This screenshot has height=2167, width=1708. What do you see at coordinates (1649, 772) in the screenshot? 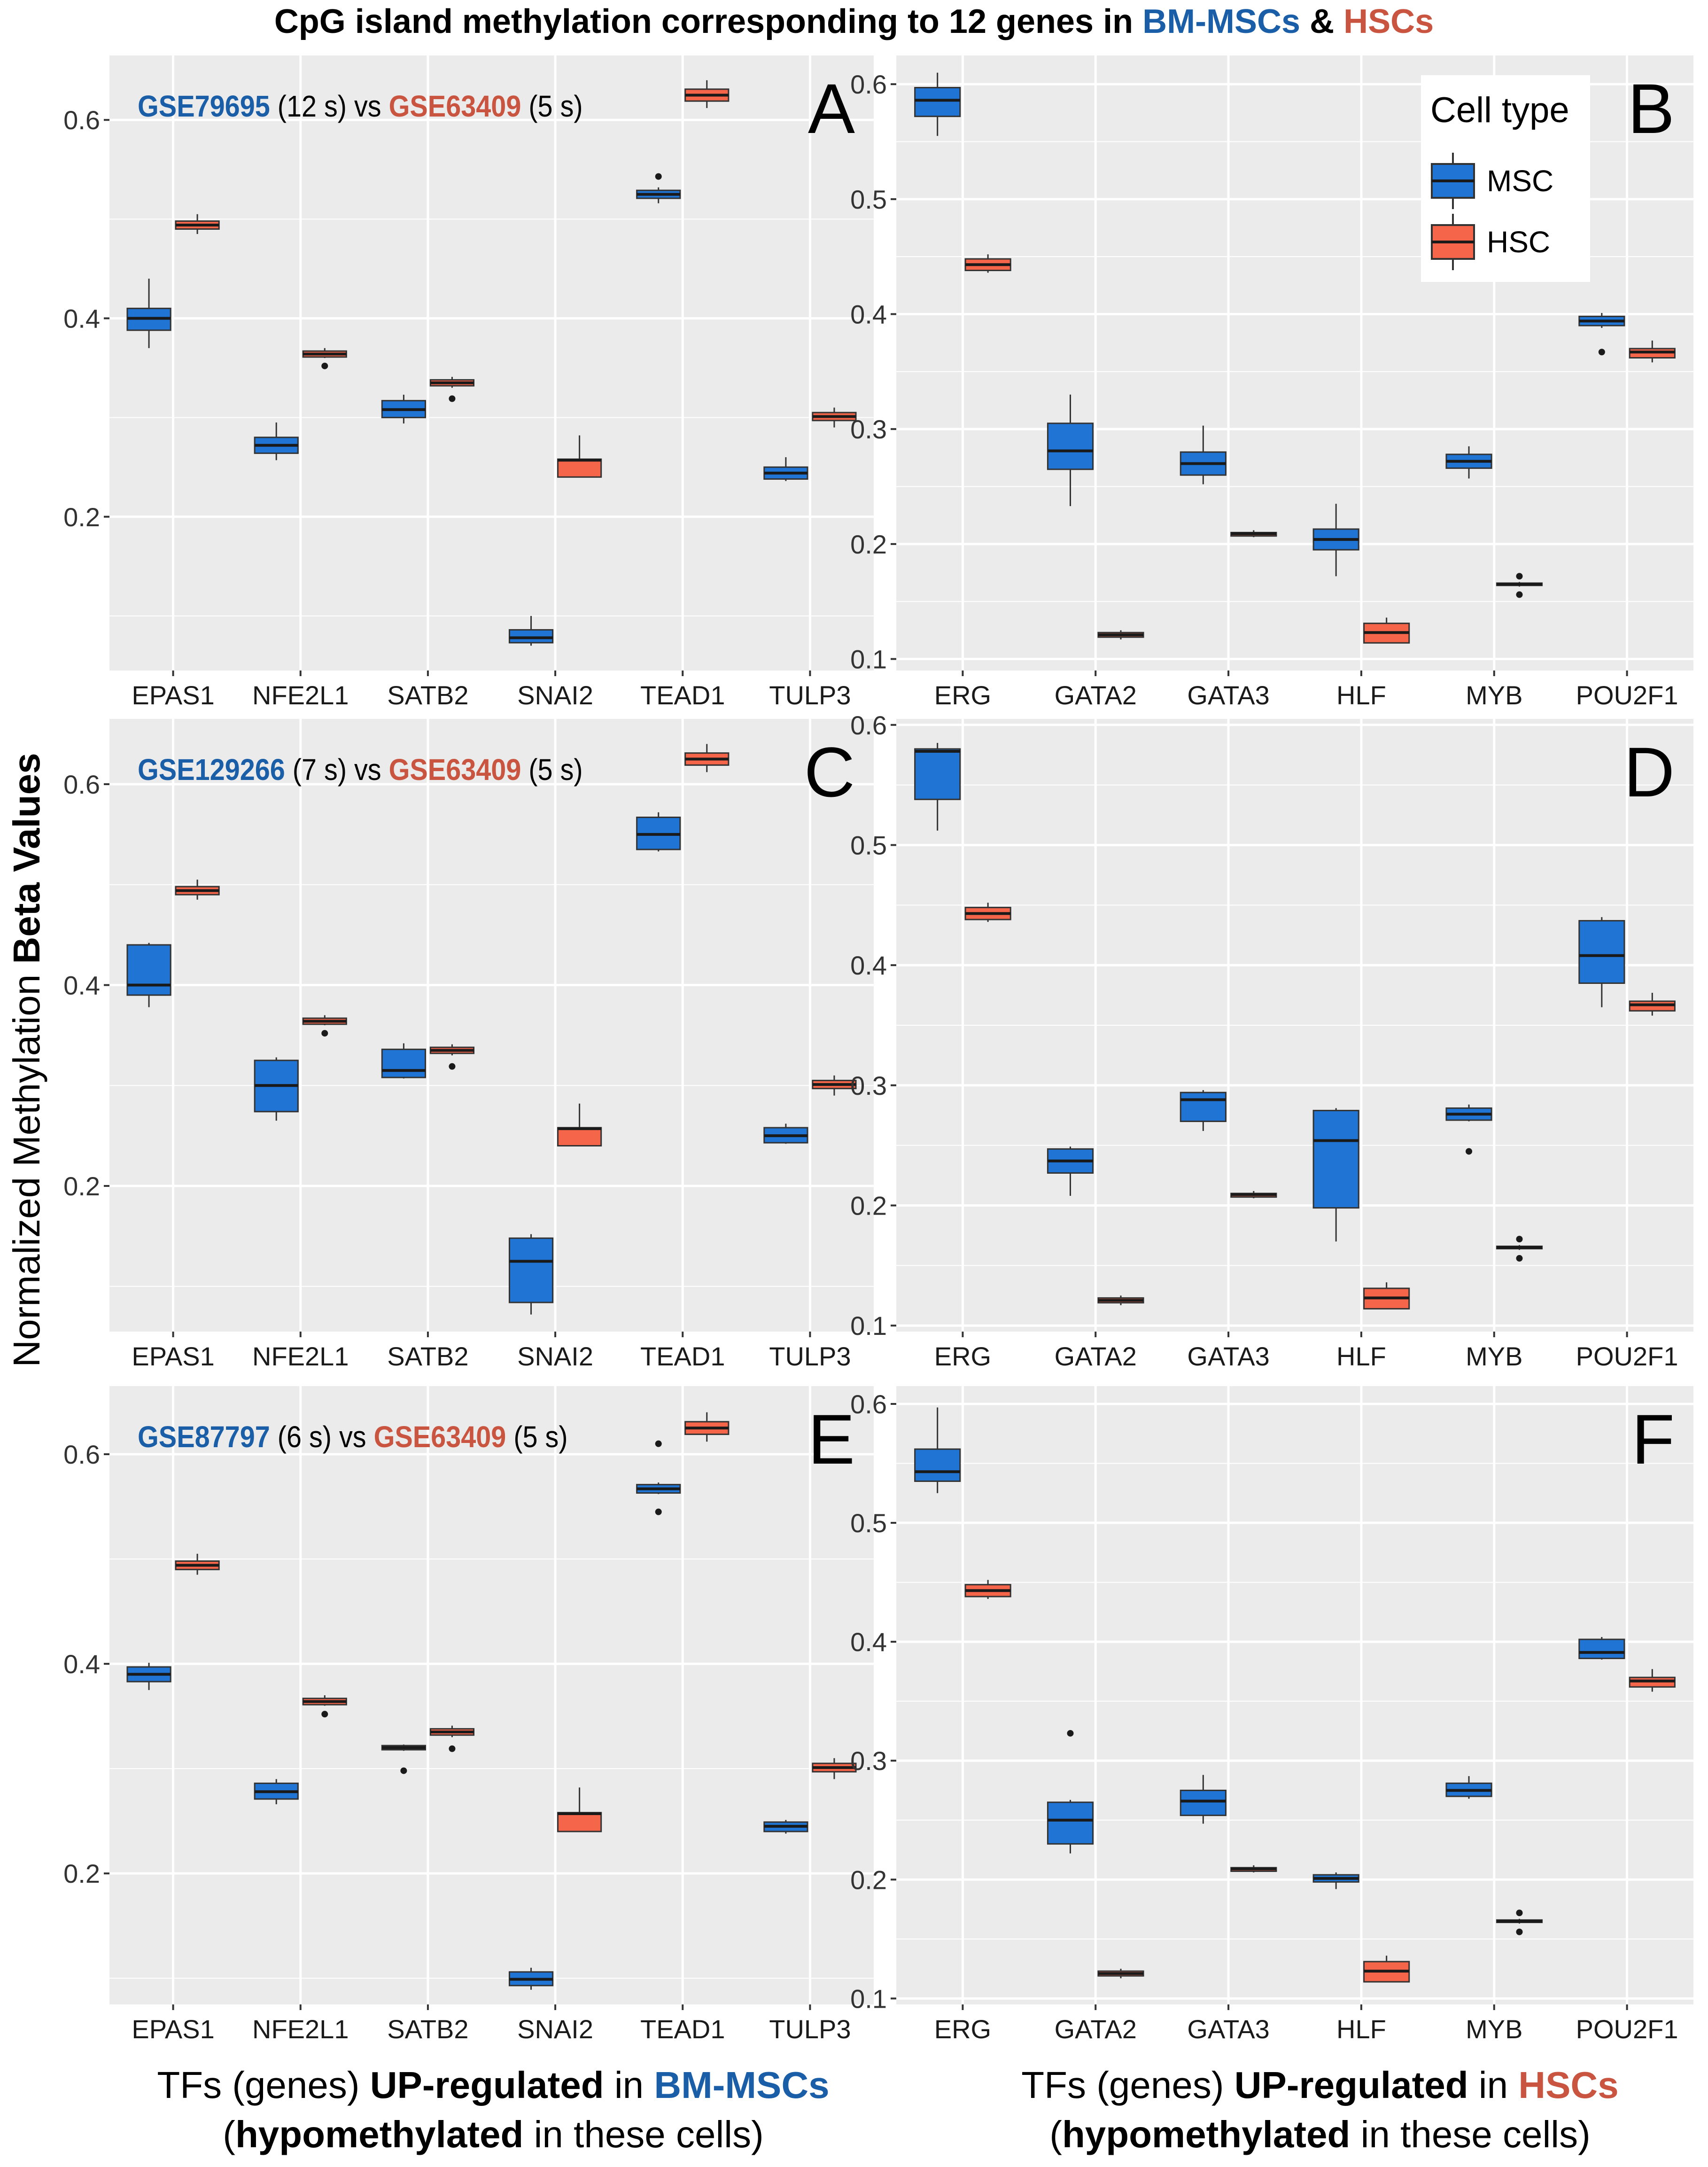
I see `panel-letter: D` at bounding box center [1649, 772].